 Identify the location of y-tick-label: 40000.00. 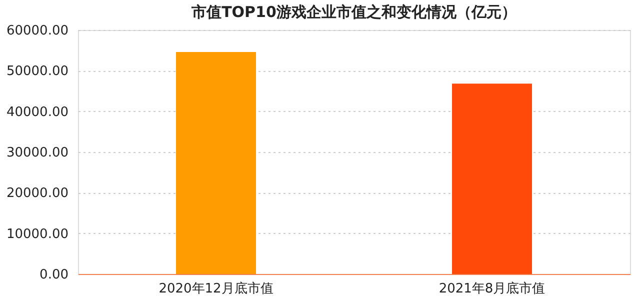
(37, 112).